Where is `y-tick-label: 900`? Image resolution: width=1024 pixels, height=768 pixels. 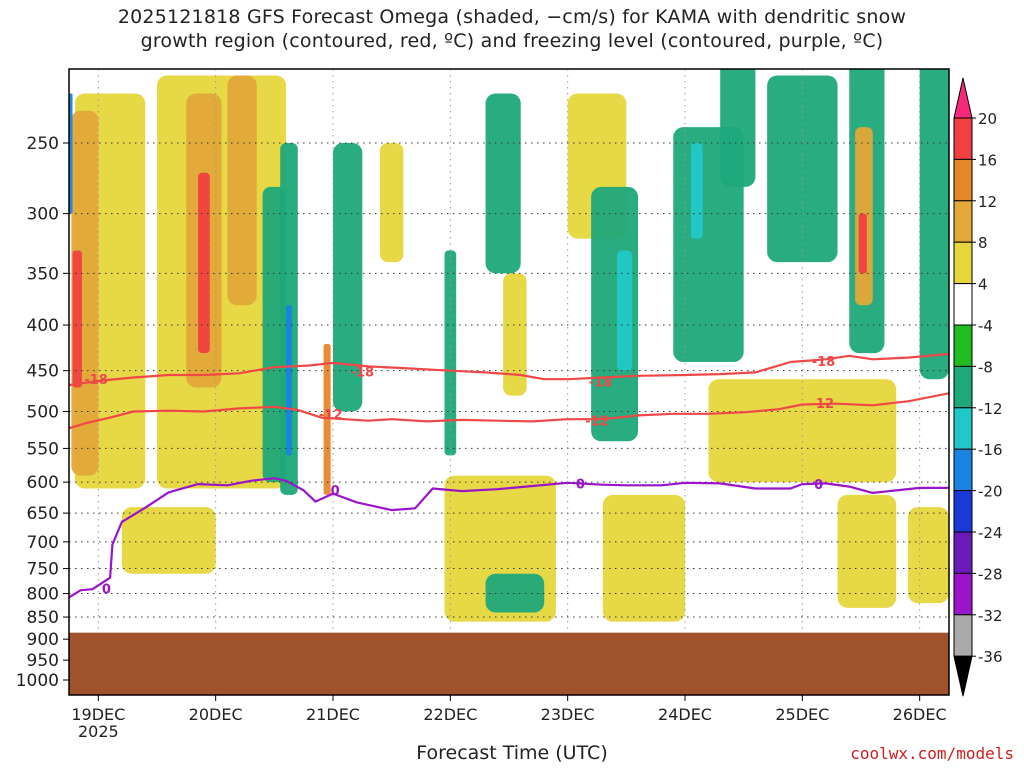
y-tick-label: 900 is located at coordinates (43, 640).